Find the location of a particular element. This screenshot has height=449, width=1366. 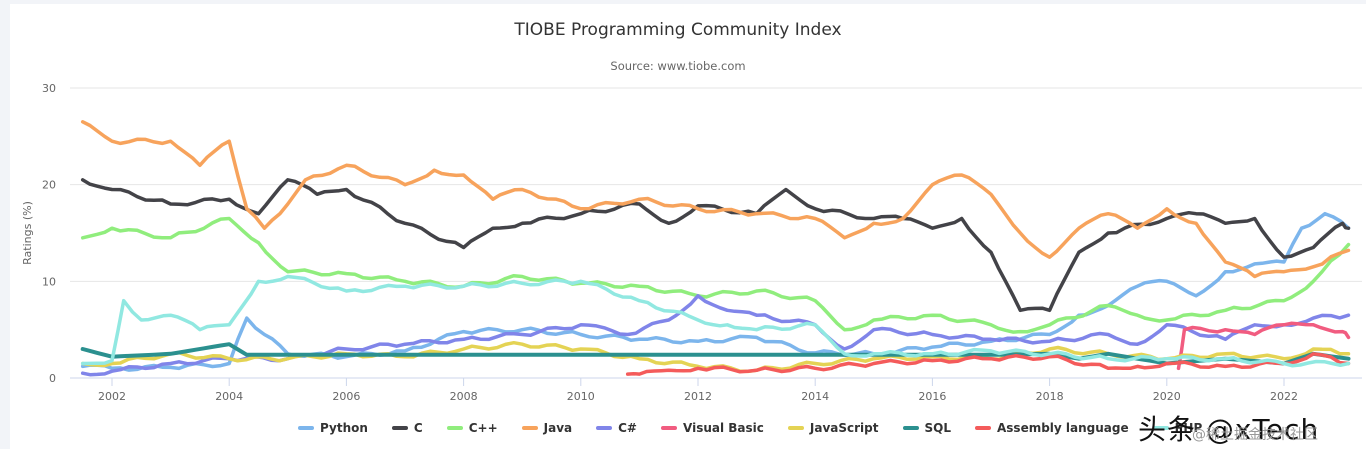

legend-item-c: C is located at coordinates (407, 428).